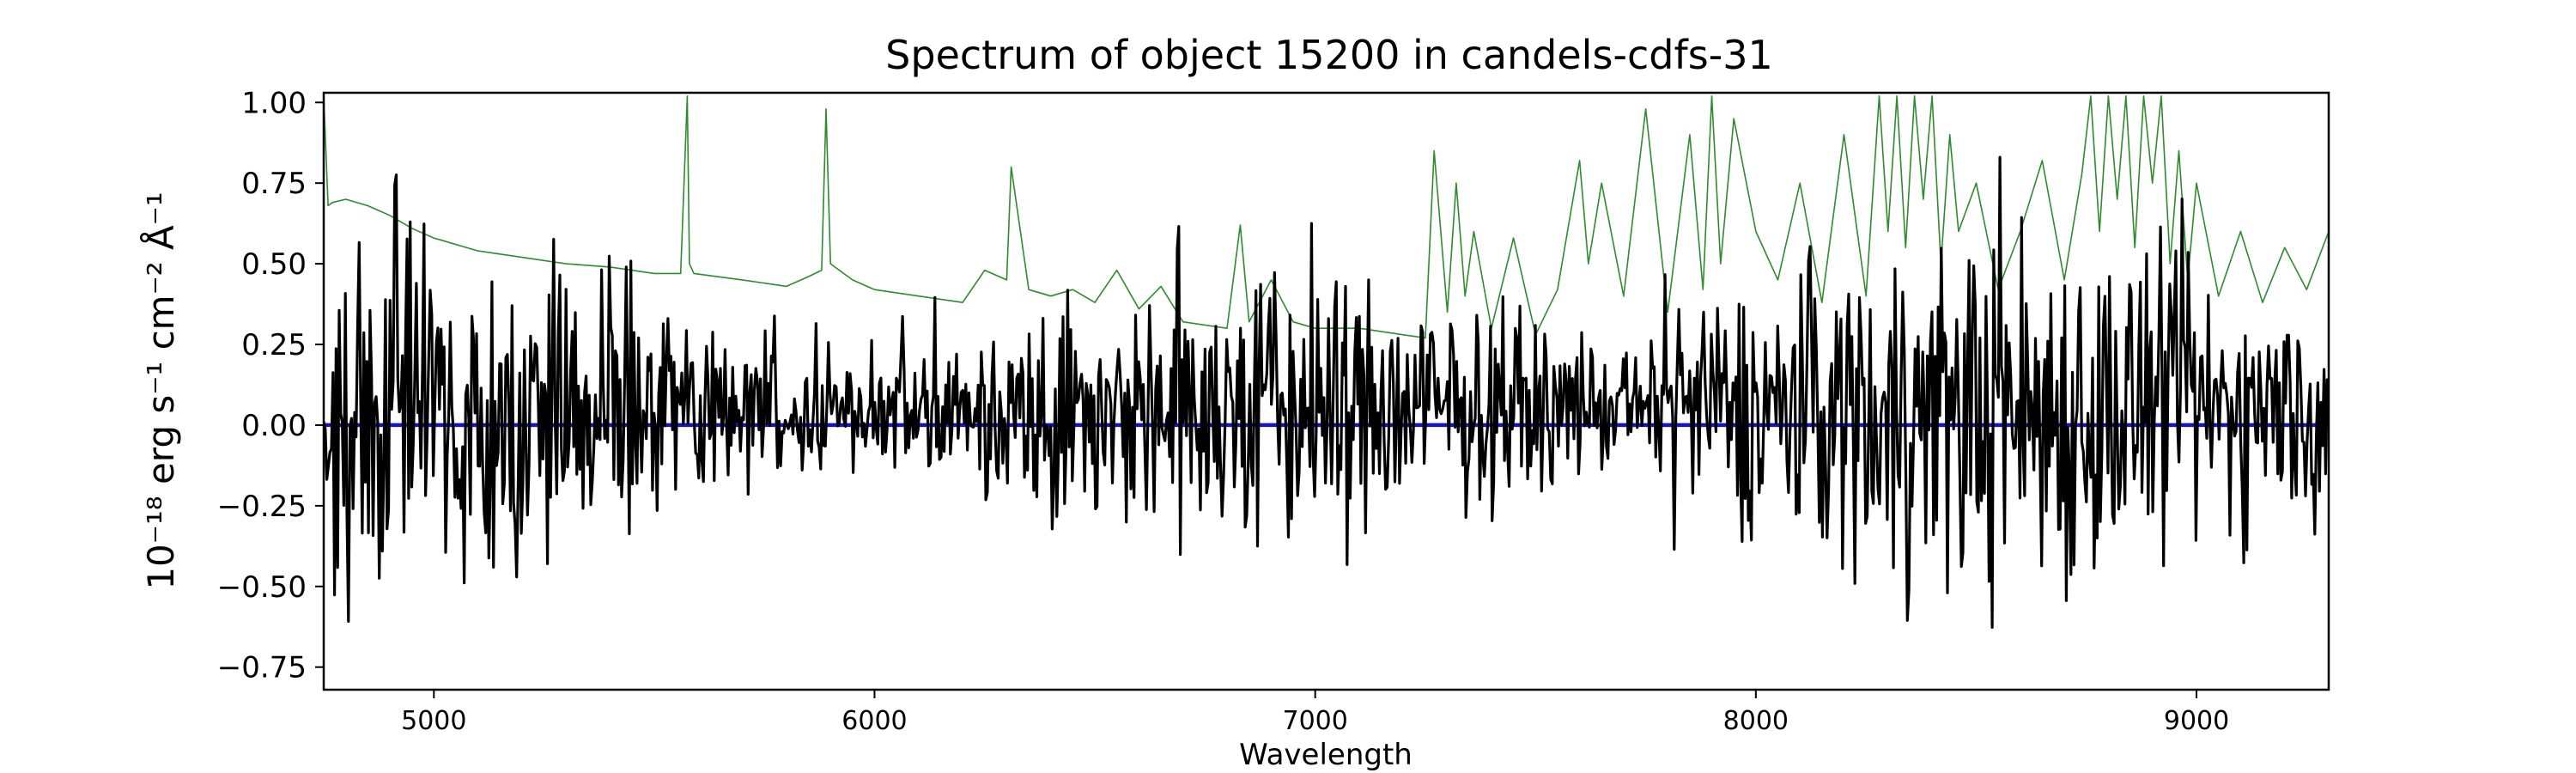 Image resolution: width=2576 pixels, height=773 pixels. What do you see at coordinates (270, 385) in the screenshot?
I see `y-axis: −0.75 −0.50 −0.25 0.00 0.25 0.50 0.75 1.00` at bounding box center [270, 385].